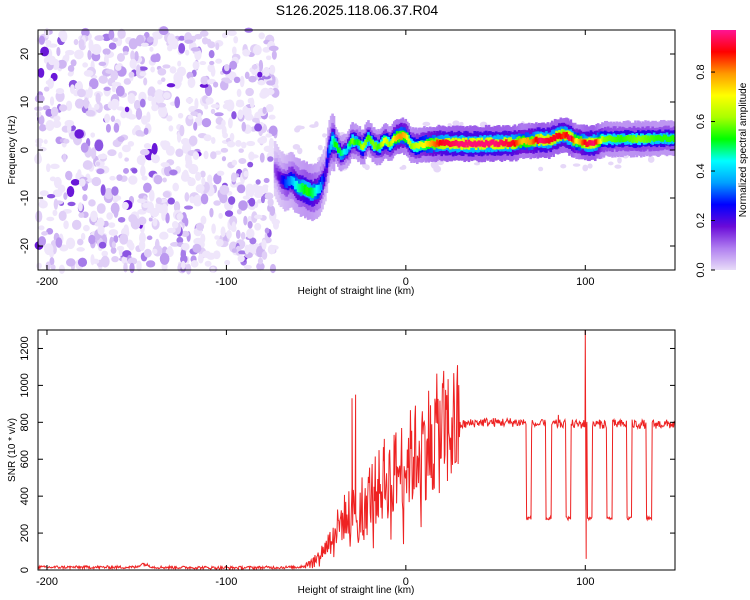 The width and height of the screenshot is (750, 600). Describe the element at coordinates (474, 167) in the screenshot. I see `spectrogram-signal-track` at that location.